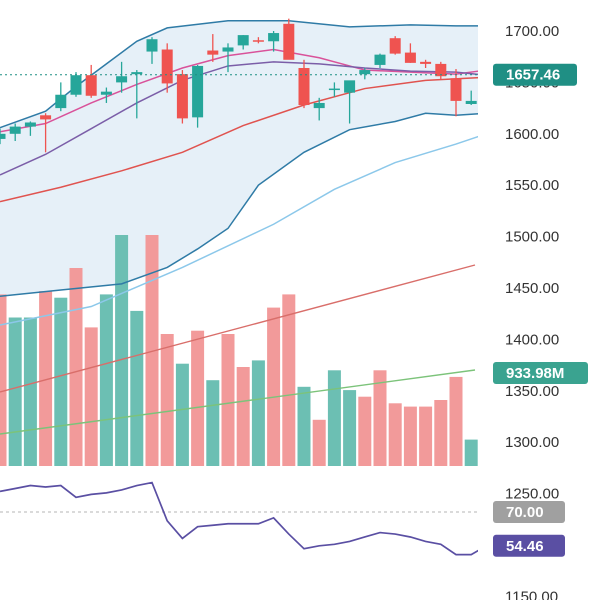 This screenshot has height=600, width=600. What do you see at coordinates (532, 288) in the screenshot?
I see `y-tick-label: 1450.00` at bounding box center [532, 288].